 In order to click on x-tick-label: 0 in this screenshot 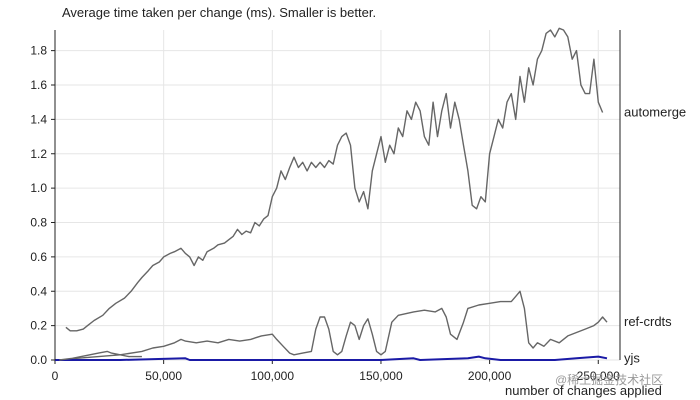, I will do `click(55, 376)`.